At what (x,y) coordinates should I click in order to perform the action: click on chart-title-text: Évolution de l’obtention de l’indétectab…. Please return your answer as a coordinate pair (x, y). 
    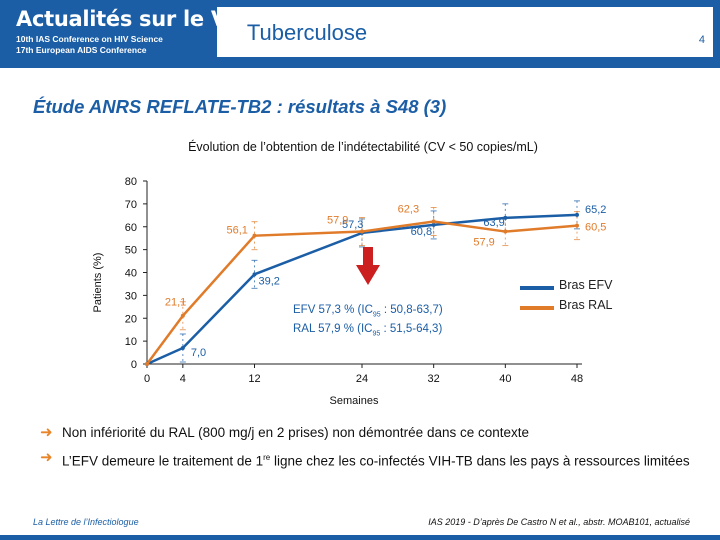
    Looking at the image, I should click on (363, 147).